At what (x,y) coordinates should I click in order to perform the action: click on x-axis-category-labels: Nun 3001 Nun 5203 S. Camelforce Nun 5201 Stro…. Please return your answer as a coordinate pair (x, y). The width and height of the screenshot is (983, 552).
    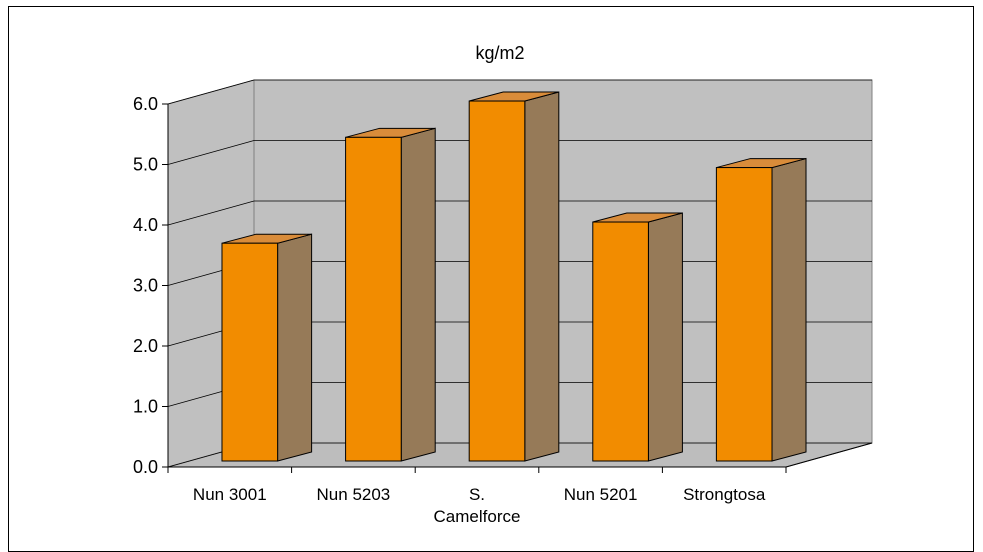
    Looking at the image, I should click on (479, 505).